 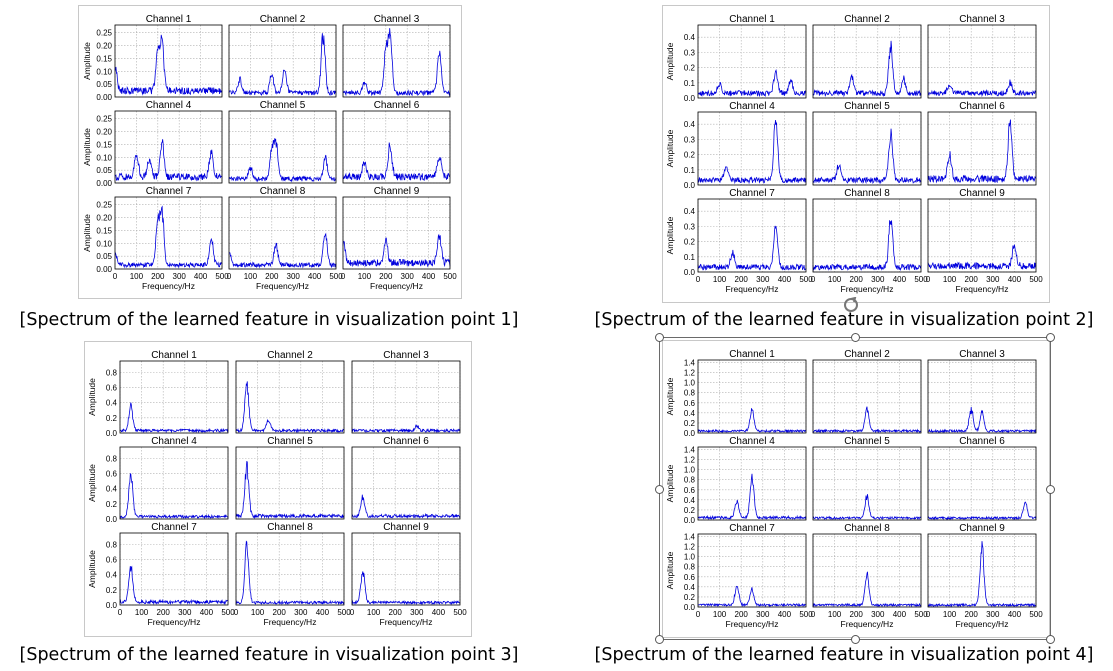 I want to click on subplot-4: Channel 4 0.0 0.2 0.4 0.6 0.8 Amplitude, so click(x=158, y=480).